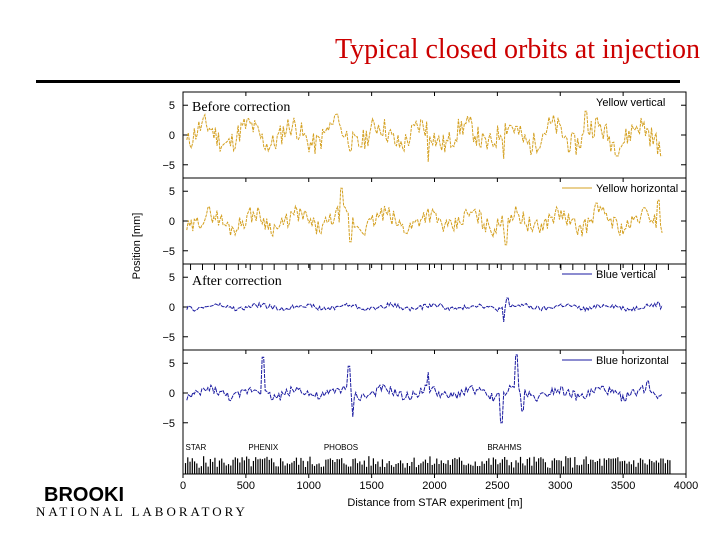 Image resolution: width=720 pixels, height=540 pixels. What do you see at coordinates (196, 447) in the screenshot?
I see `location-marker: STAR` at bounding box center [196, 447].